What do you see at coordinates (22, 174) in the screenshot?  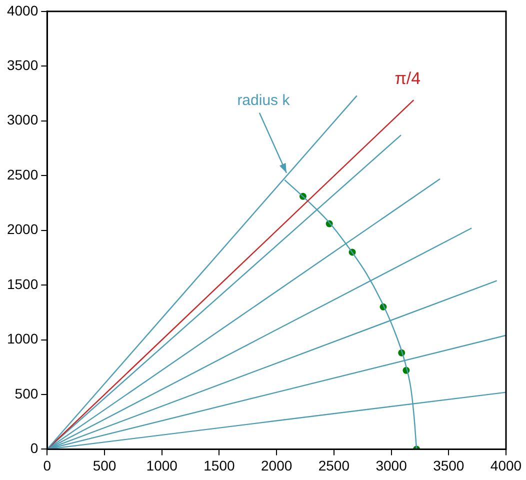 I see `y-tick-label: 2500` at bounding box center [22, 174].